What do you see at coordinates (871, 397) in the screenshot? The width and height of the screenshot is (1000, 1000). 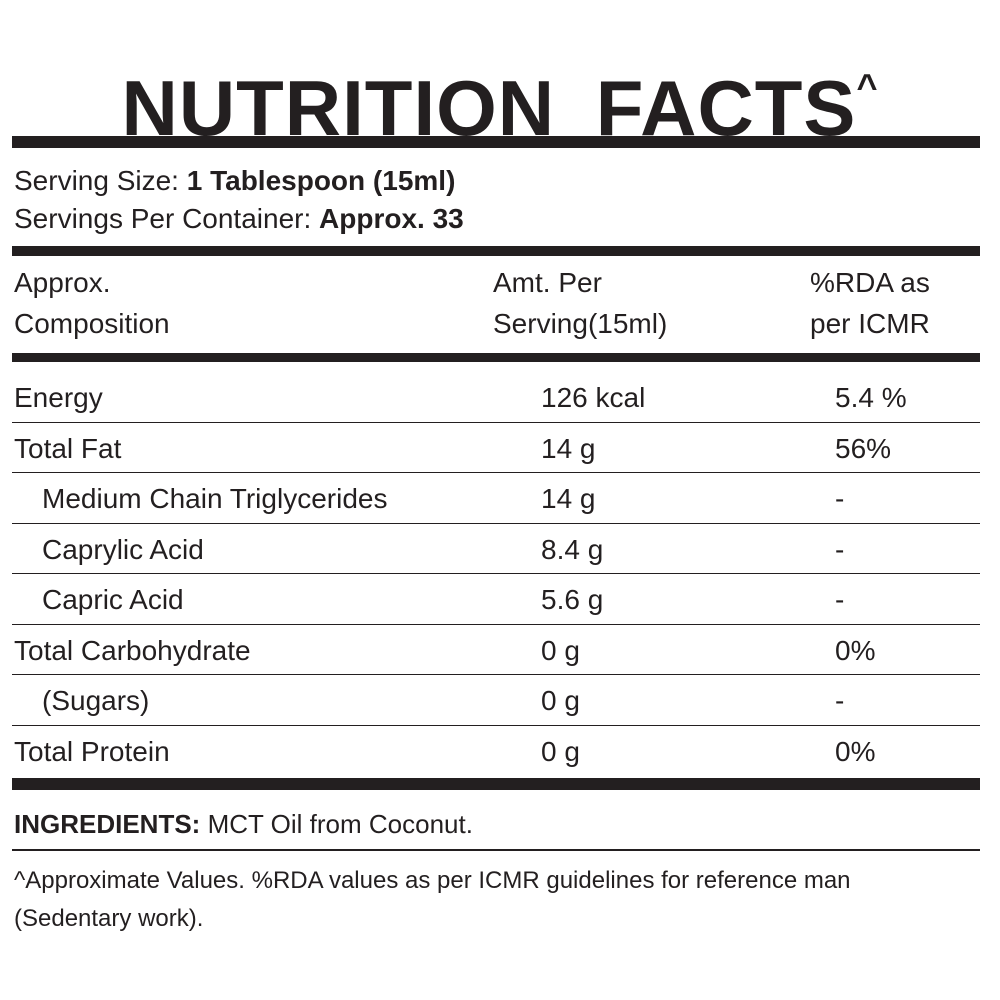 I see `rda: 5.4 %` at bounding box center [871, 397].